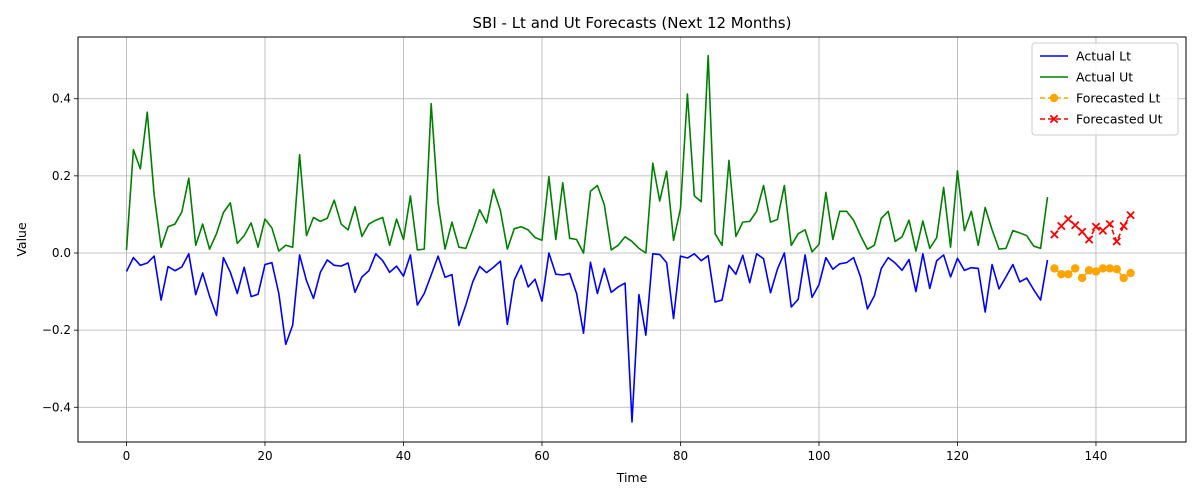 This screenshot has width=1200, height=500. I want to click on x-tick-label: 0, so click(127, 456).